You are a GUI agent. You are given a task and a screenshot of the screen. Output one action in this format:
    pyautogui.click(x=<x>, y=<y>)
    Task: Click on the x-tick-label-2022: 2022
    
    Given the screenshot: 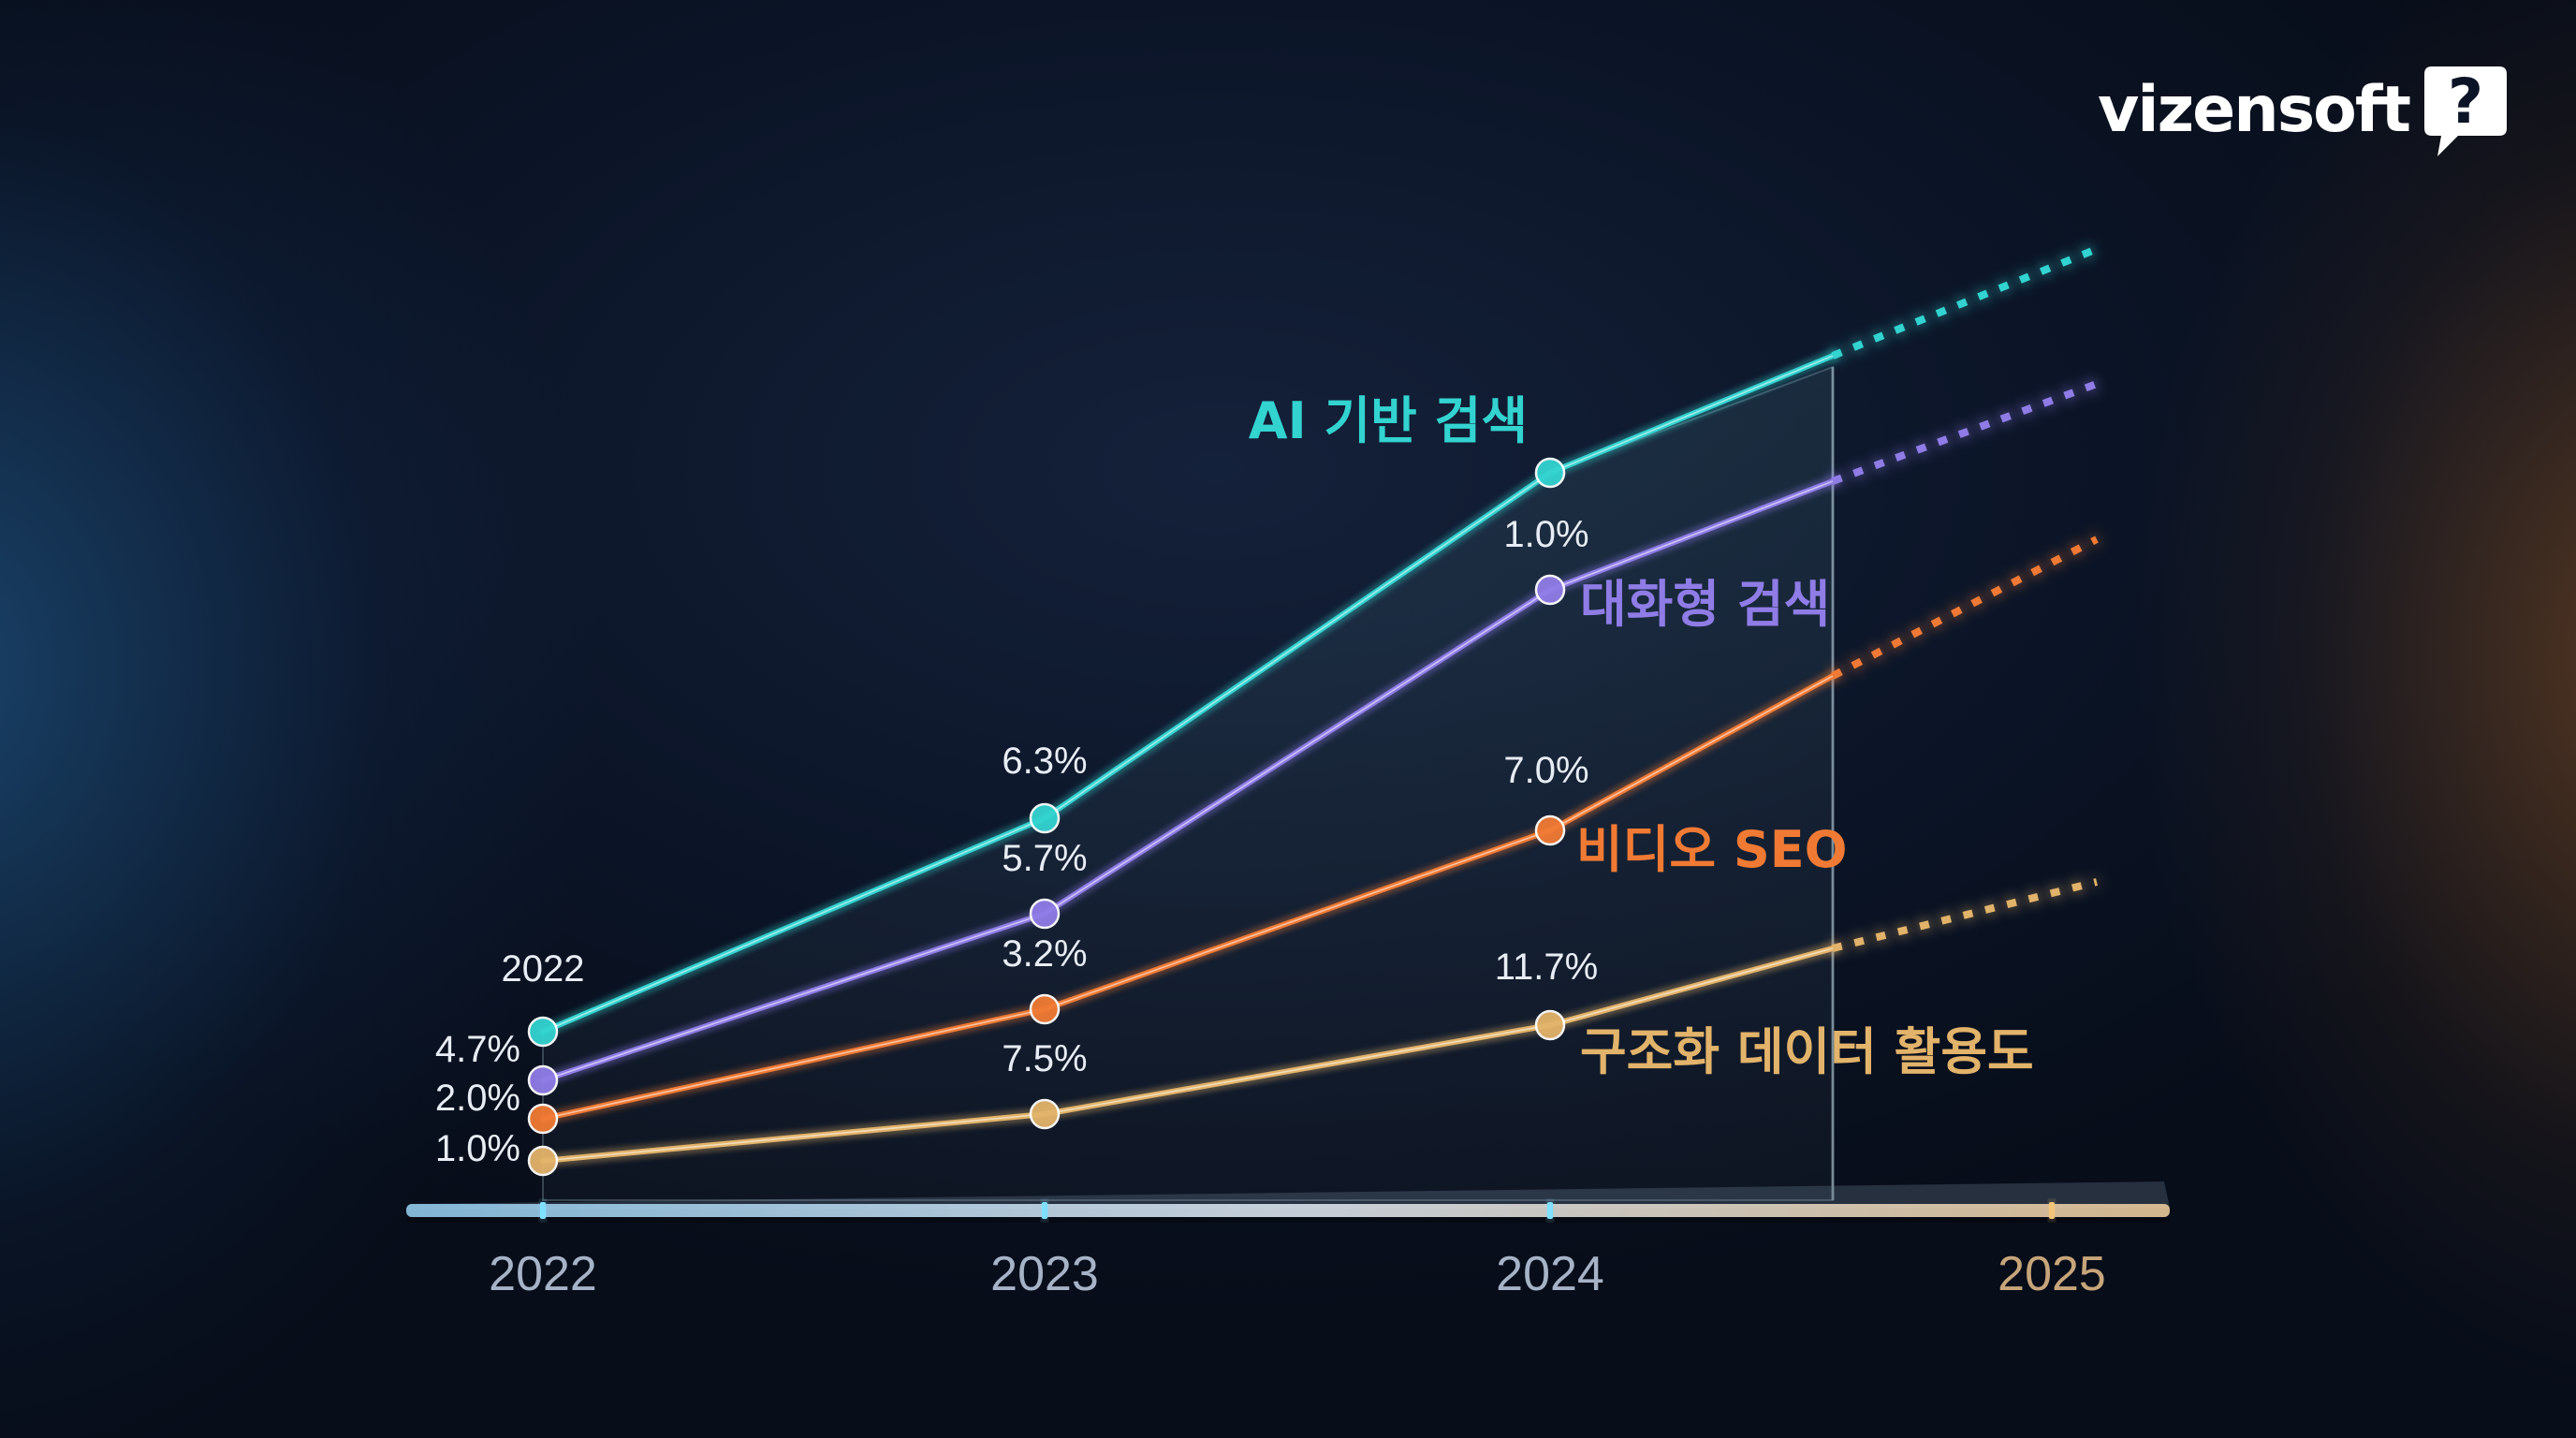 What is the action you would take?
    pyautogui.click(x=543, y=1274)
    